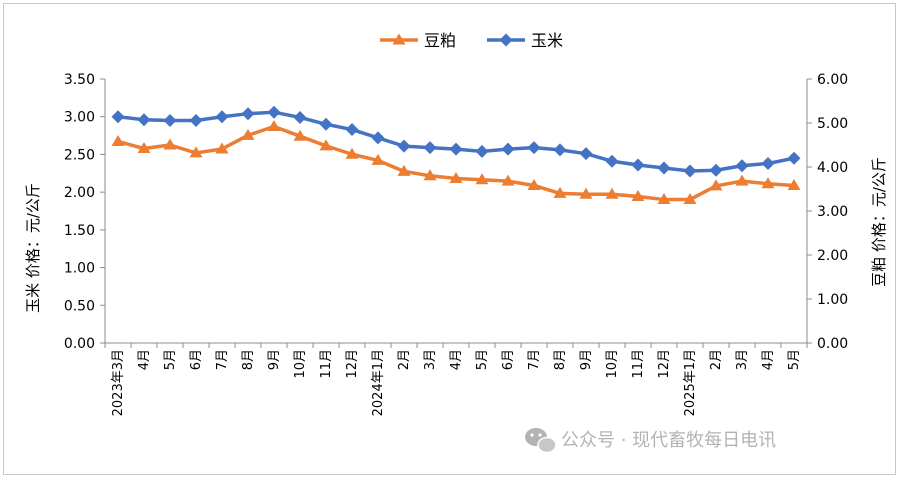 This screenshot has height=481, width=903. I want to click on left-tick-label: 0.50, so click(79, 306).